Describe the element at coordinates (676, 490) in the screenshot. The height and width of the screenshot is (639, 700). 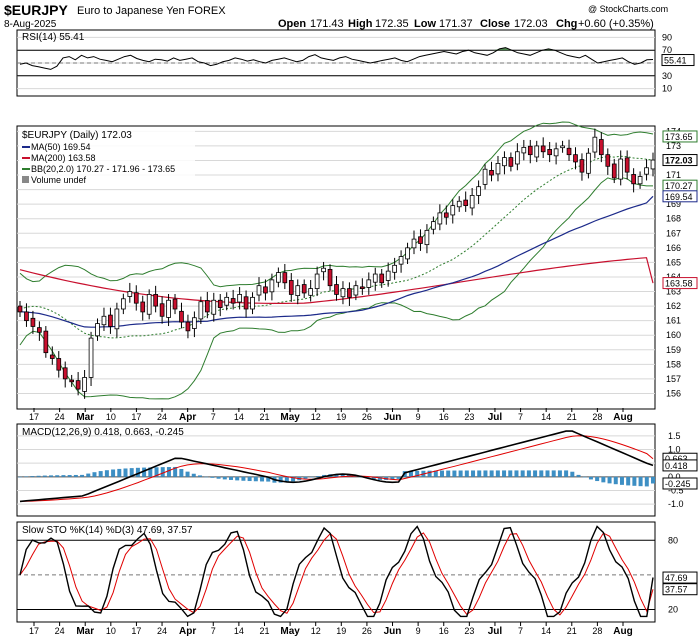
I see `macd-tick-label: -0.5` at that location.